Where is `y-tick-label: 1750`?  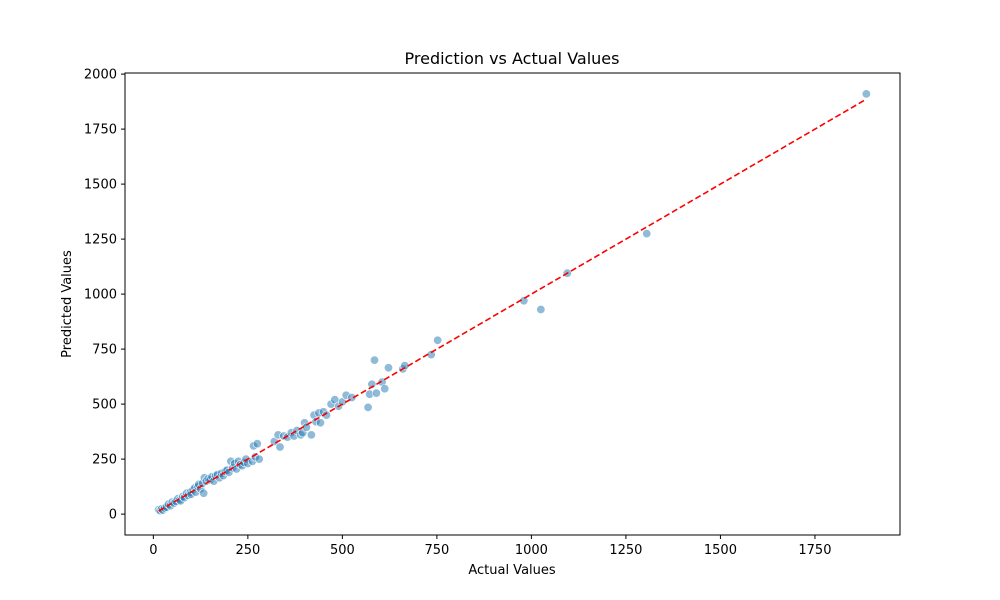
y-tick-label: 1750 is located at coordinates (100, 130).